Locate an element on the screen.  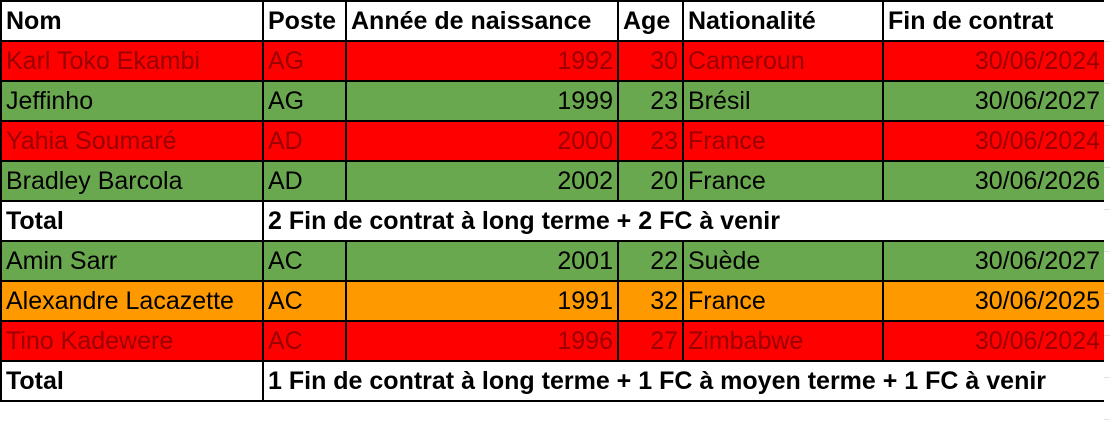
cell-age: 32 is located at coordinates (650, 301).